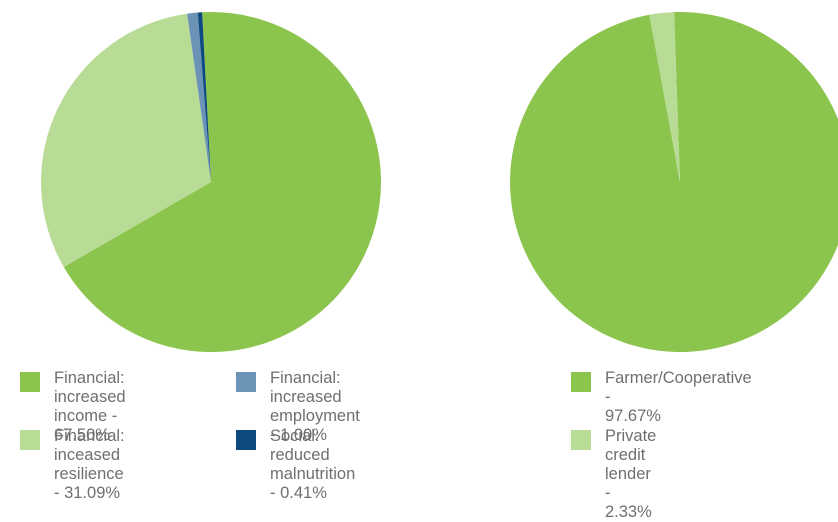 This screenshot has height=522, width=838. Describe the element at coordinates (313, 464) in the screenshot. I see `legend-label: Social: reduced malnutrition - 0.41%` at that location.